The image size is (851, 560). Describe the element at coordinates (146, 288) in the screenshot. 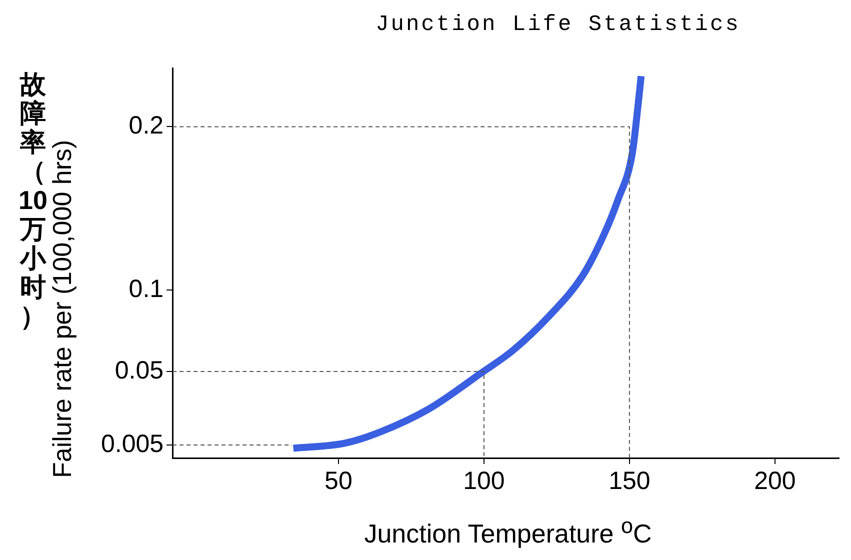

I see `y-tick-label: 0.1` at that location.